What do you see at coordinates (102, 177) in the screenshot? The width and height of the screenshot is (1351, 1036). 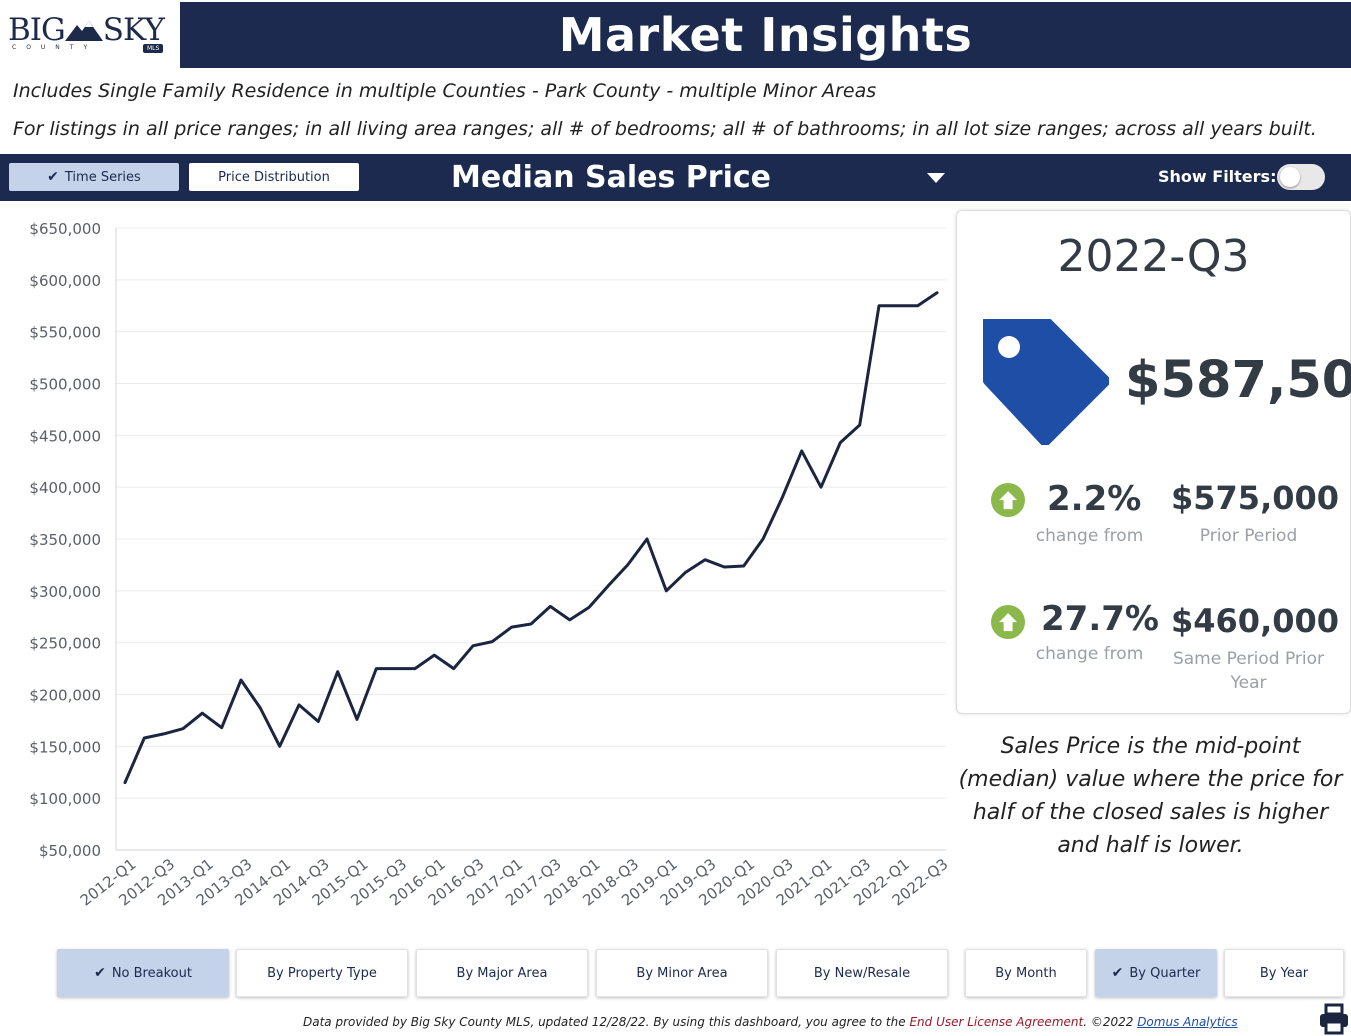 I see `time-series-label: Time Series` at bounding box center [102, 177].